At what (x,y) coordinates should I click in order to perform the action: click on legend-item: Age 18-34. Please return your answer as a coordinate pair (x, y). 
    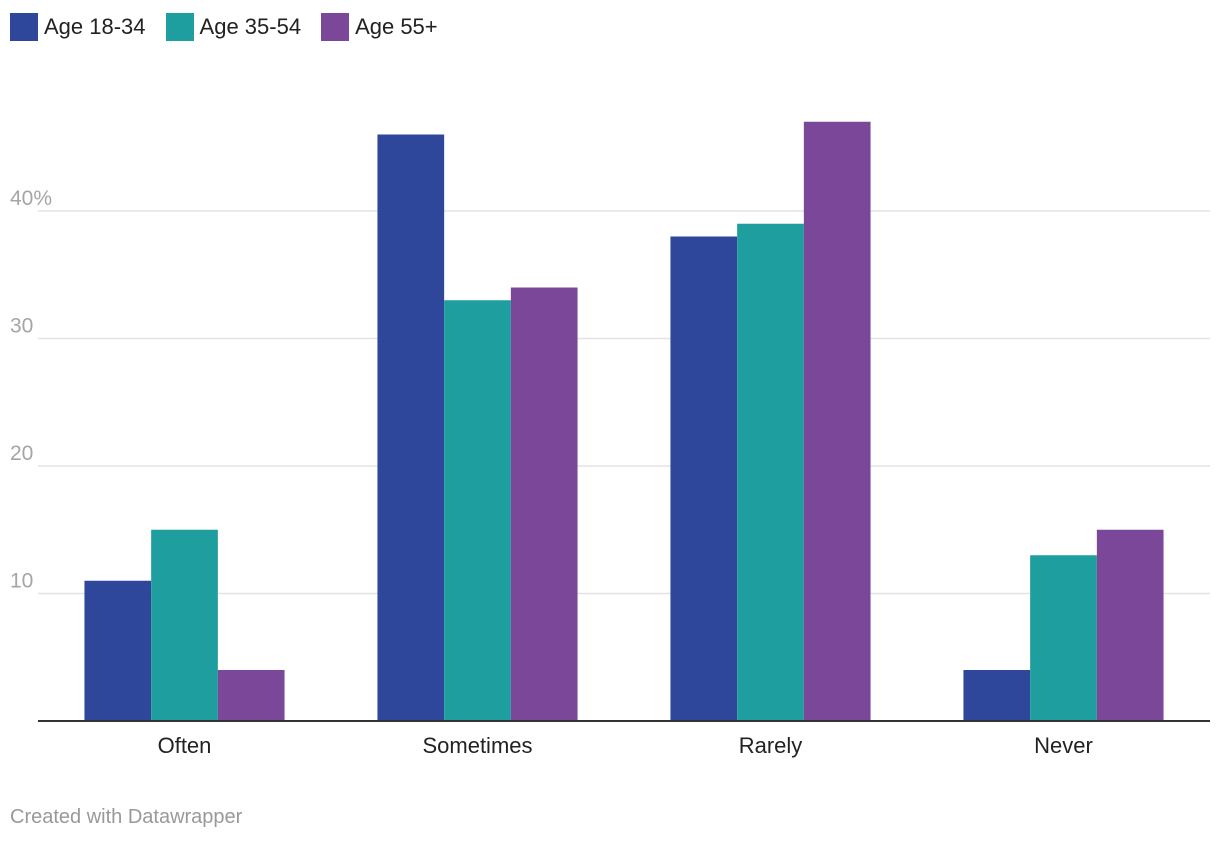
    Looking at the image, I should click on (78, 27).